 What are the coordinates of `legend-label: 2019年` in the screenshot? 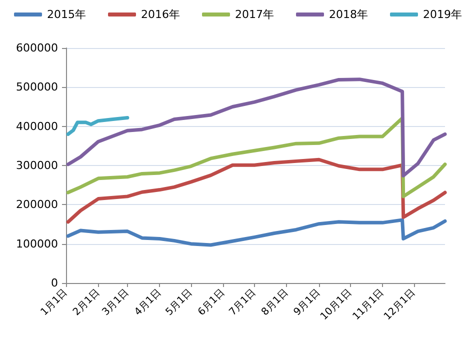 It's located at (442, 14).